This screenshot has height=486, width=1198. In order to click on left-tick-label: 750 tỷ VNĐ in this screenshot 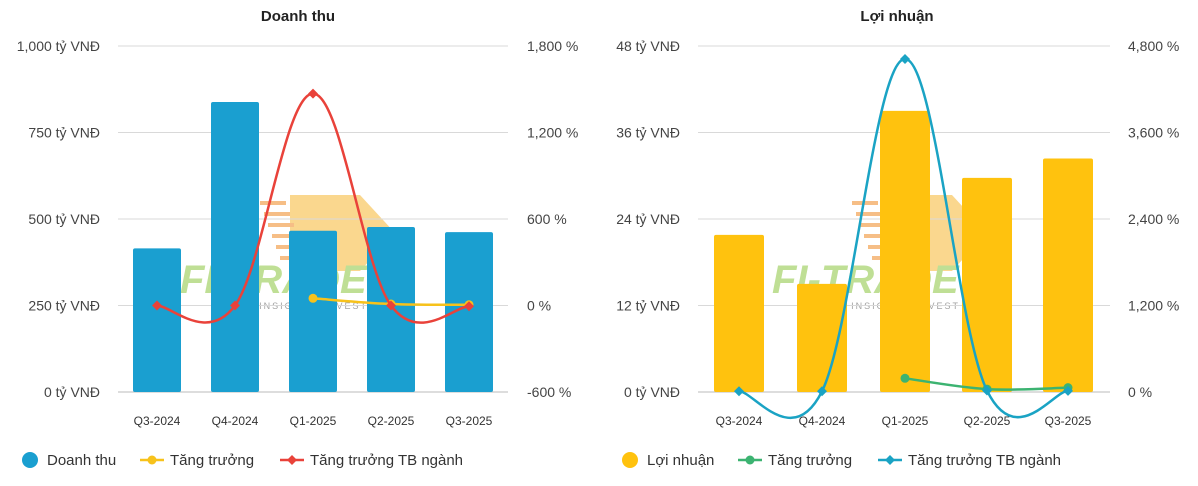, I will do `click(64, 133)`.